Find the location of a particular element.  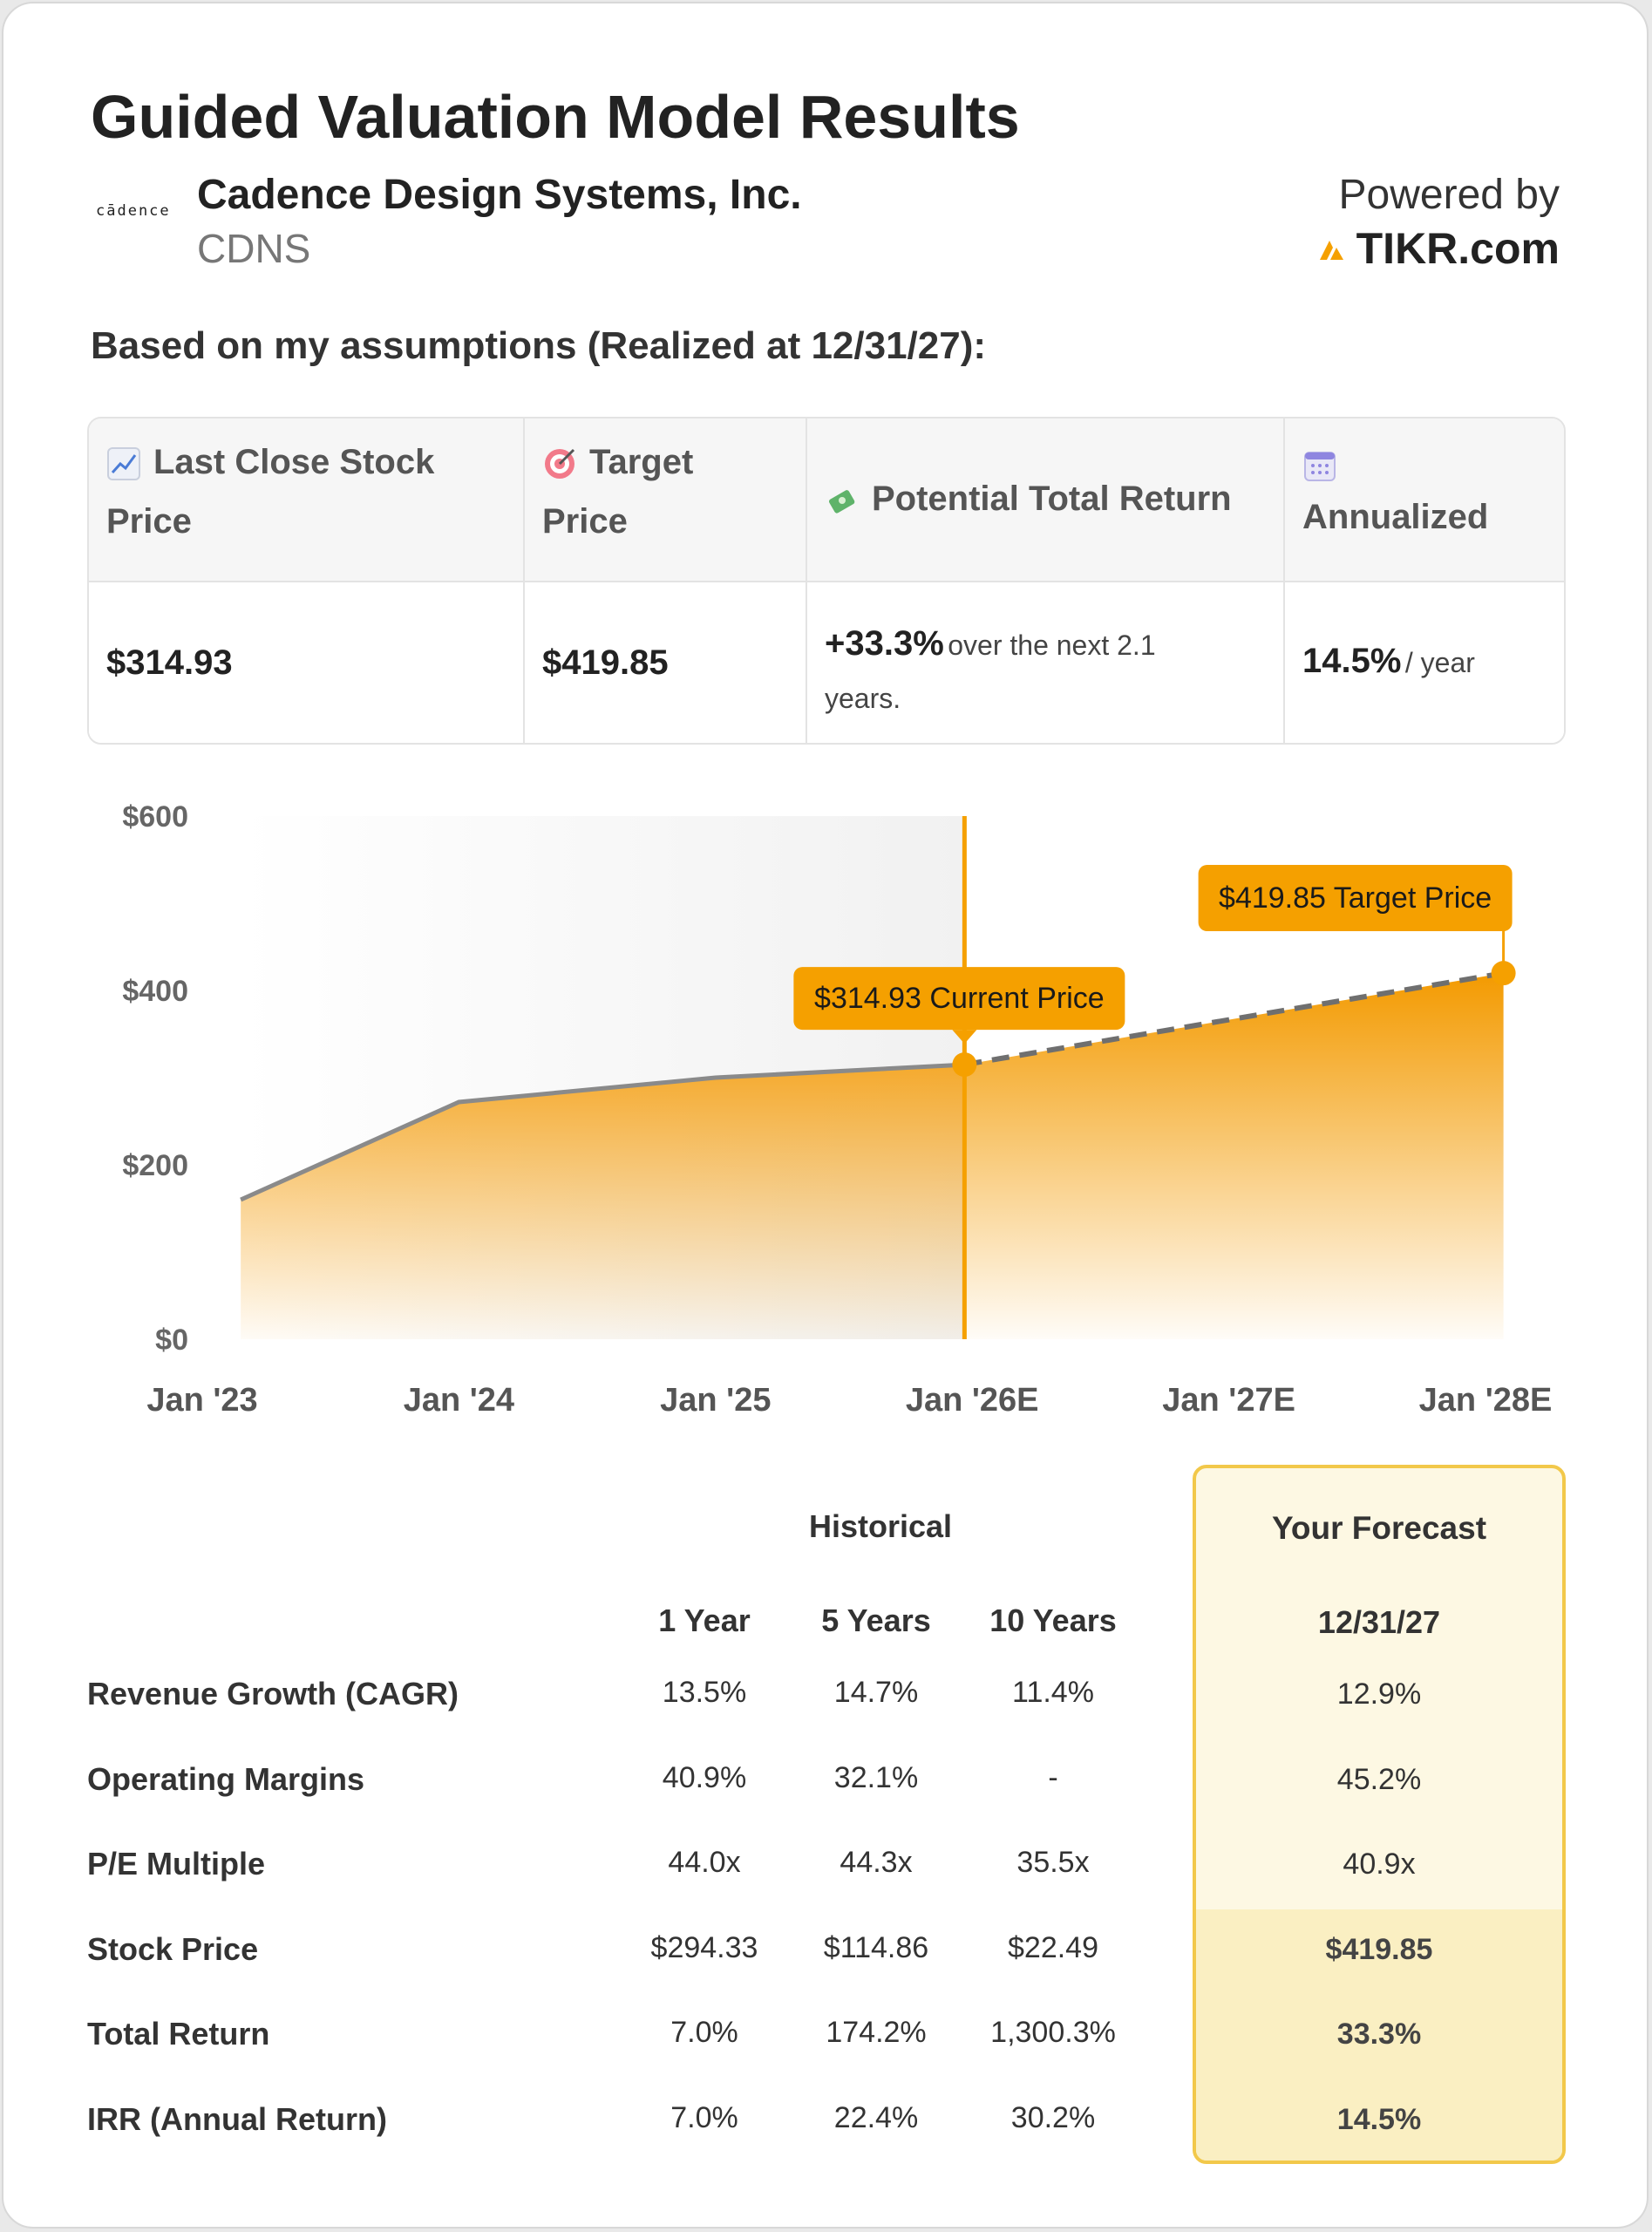

tikr-brand-link: TIKR.com is located at coordinates (1439, 248).